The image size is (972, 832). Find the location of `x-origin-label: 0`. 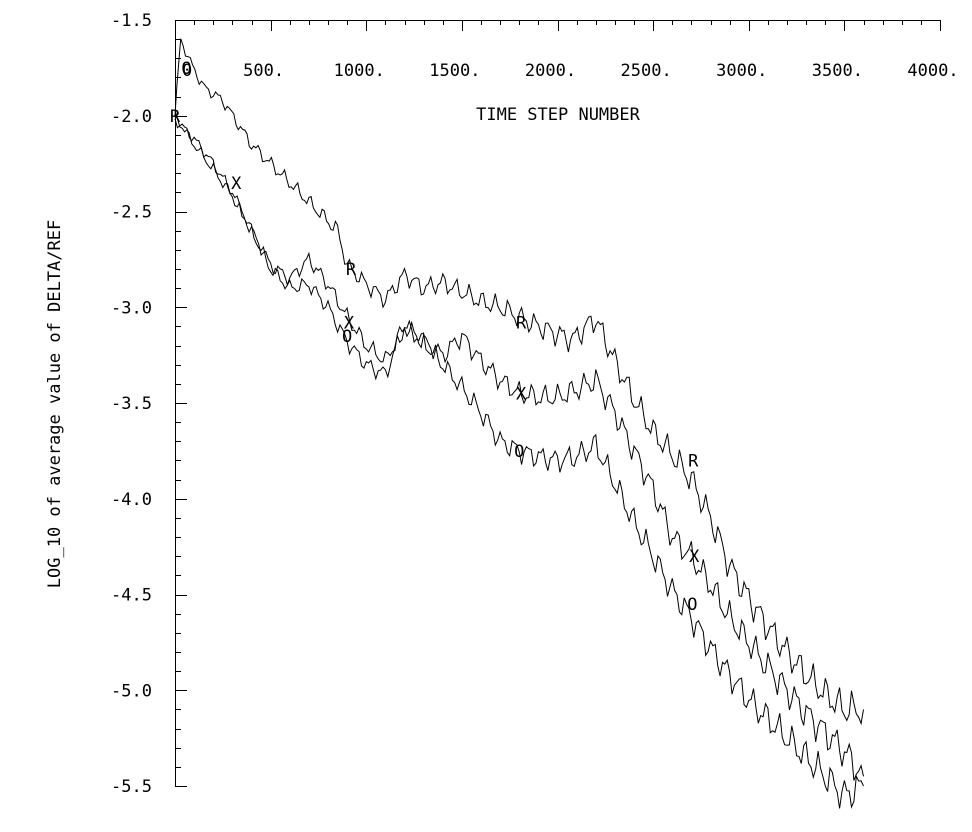

x-origin-label: 0 is located at coordinates (187, 71).